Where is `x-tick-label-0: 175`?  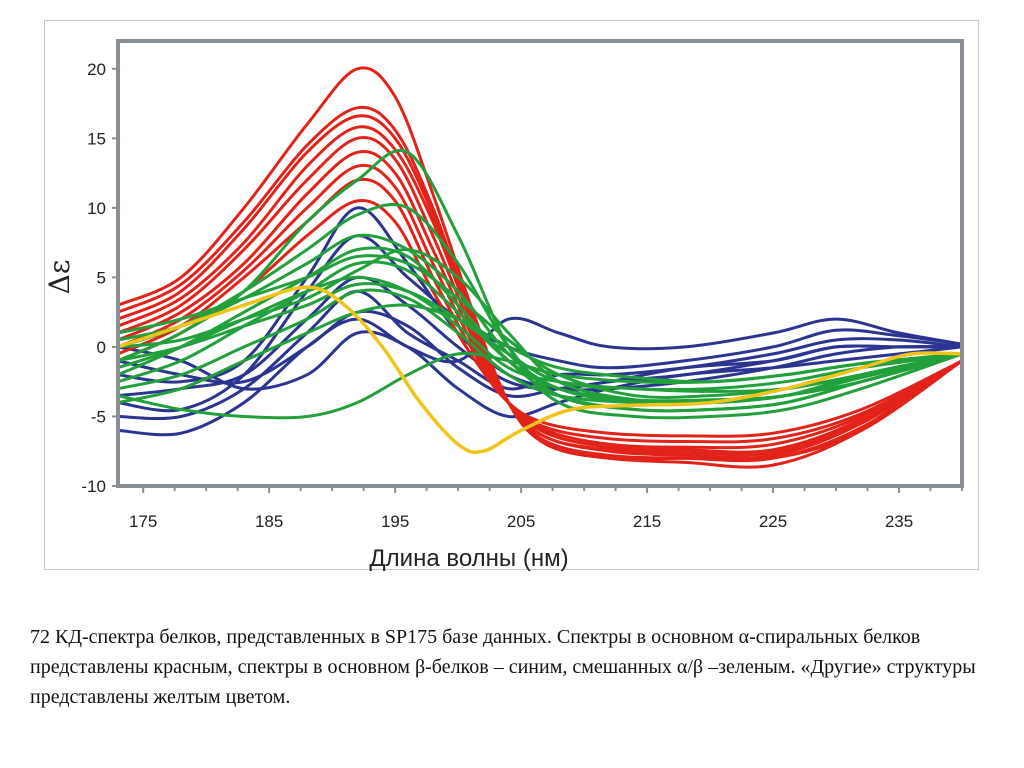
x-tick-label-0: 175 is located at coordinates (143, 521).